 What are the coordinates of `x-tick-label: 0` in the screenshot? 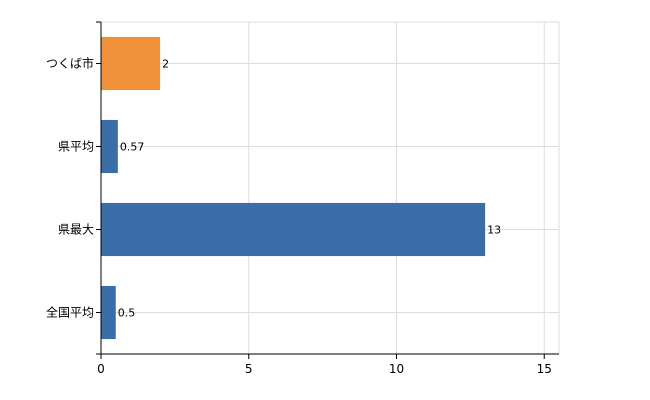 It's located at (101, 369).